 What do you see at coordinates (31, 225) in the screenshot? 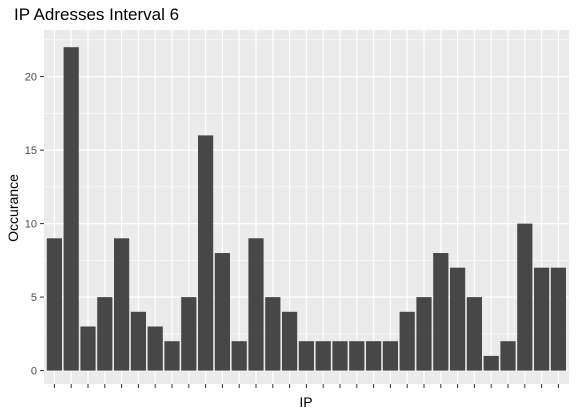
I see `y-tick-label: 10` at bounding box center [31, 225].